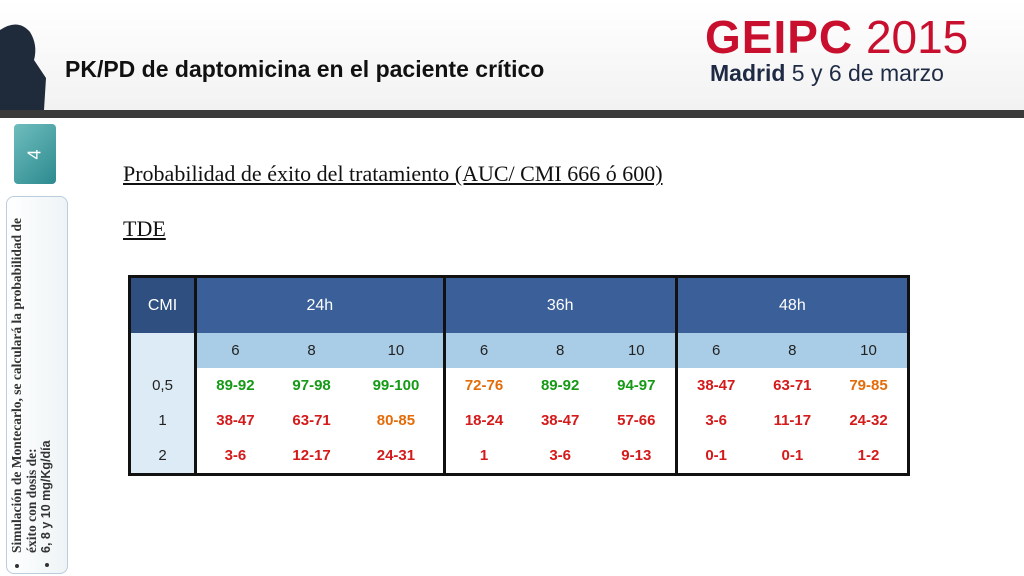 The height and width of the screenshot is (576, 1024). What do you see at coordinates (163, 385) in the screenshot?
I see `cmi-cell: 0,5` at bounding box center [163, 385].